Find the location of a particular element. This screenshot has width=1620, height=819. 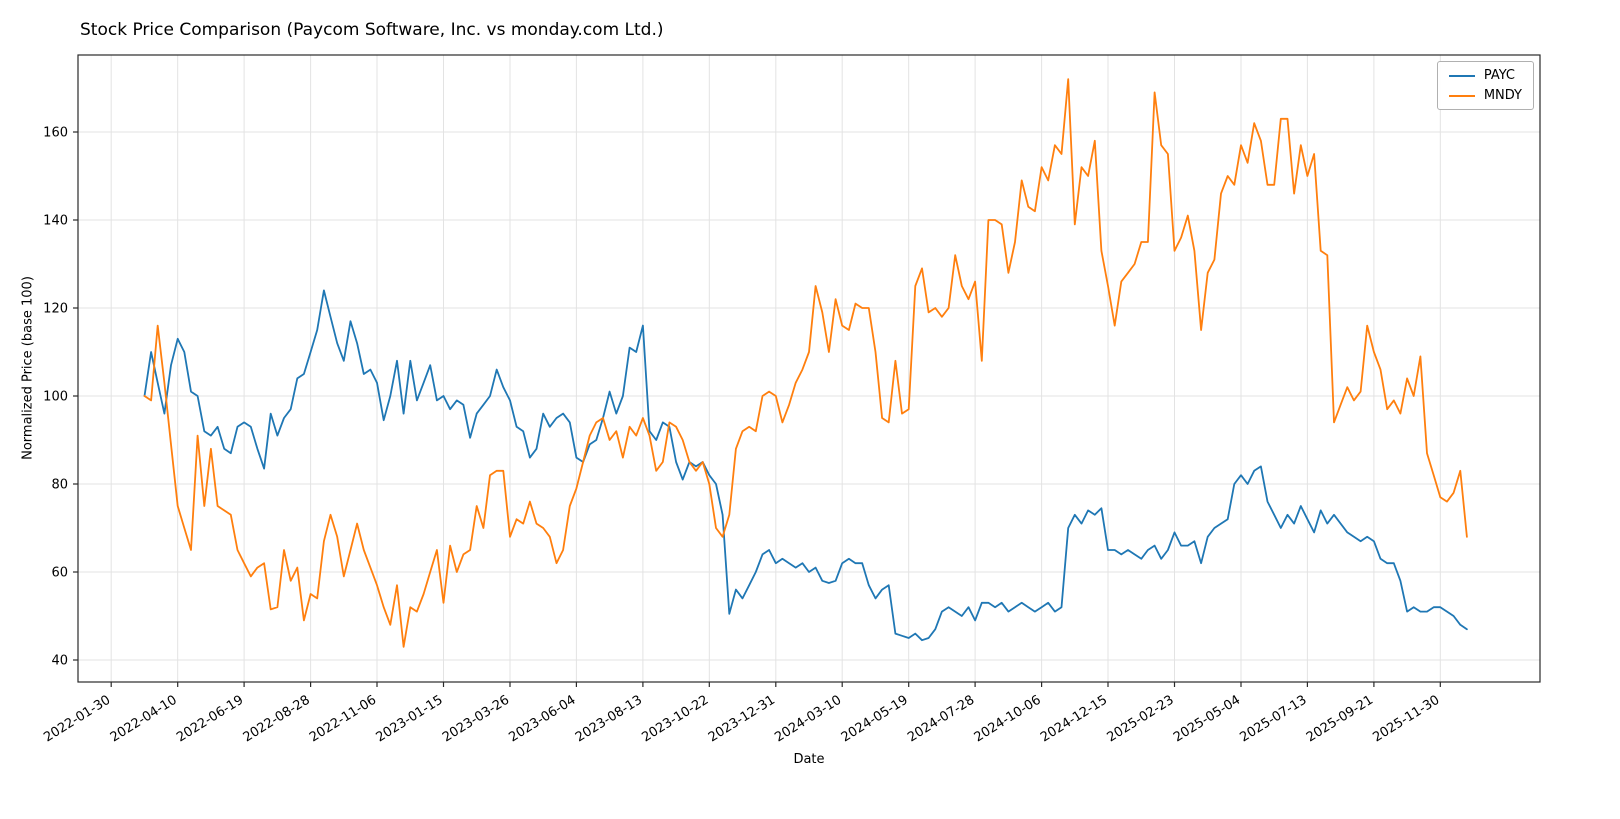

svg-text: 2022-01-30 is located at coordinates (77, 719).